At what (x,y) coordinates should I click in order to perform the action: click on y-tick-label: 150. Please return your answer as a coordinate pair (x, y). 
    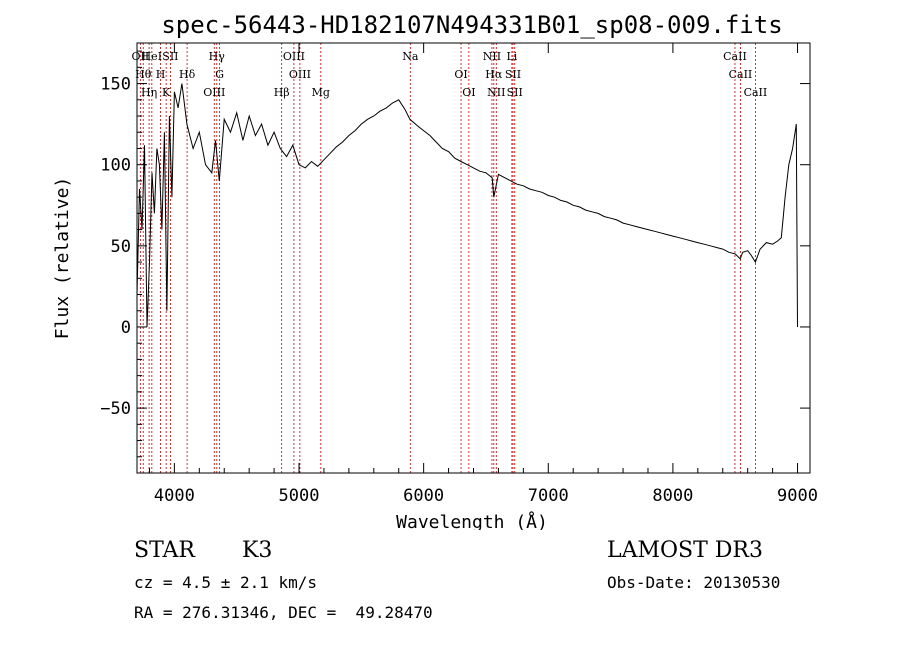
    Looking at the image, I should click on (115, 85).